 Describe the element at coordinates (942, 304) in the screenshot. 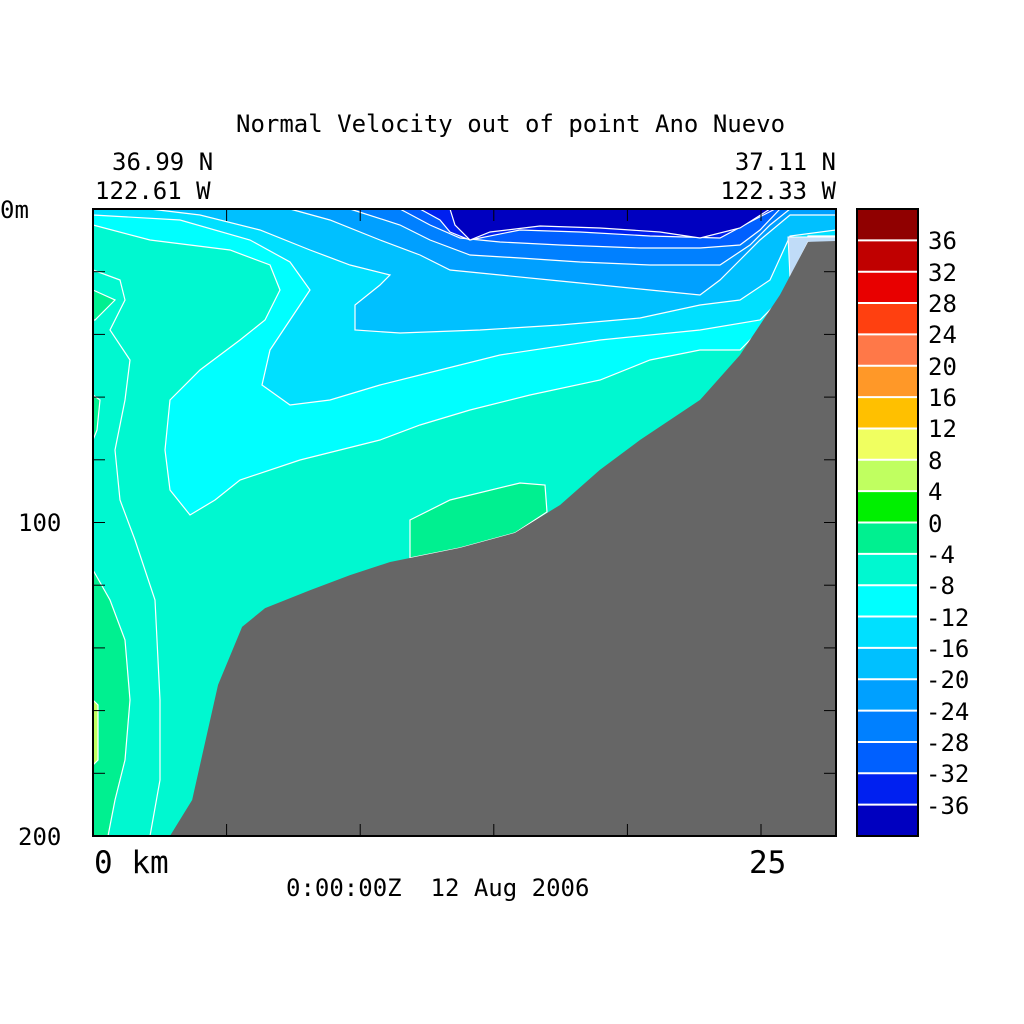

I see `colorbar-label: 28` at that location.